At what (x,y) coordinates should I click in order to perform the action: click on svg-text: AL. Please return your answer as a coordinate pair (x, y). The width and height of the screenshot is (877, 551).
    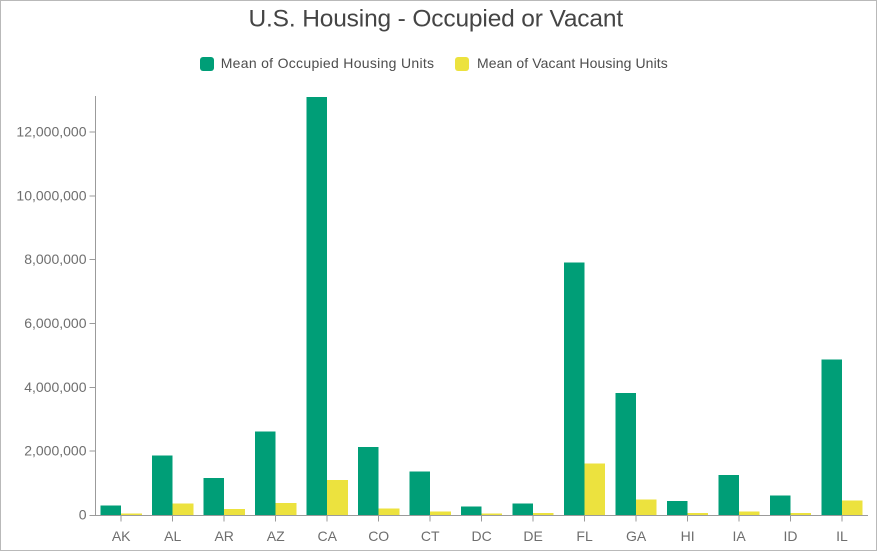
    Looking at the image, I should click on (172, 536).